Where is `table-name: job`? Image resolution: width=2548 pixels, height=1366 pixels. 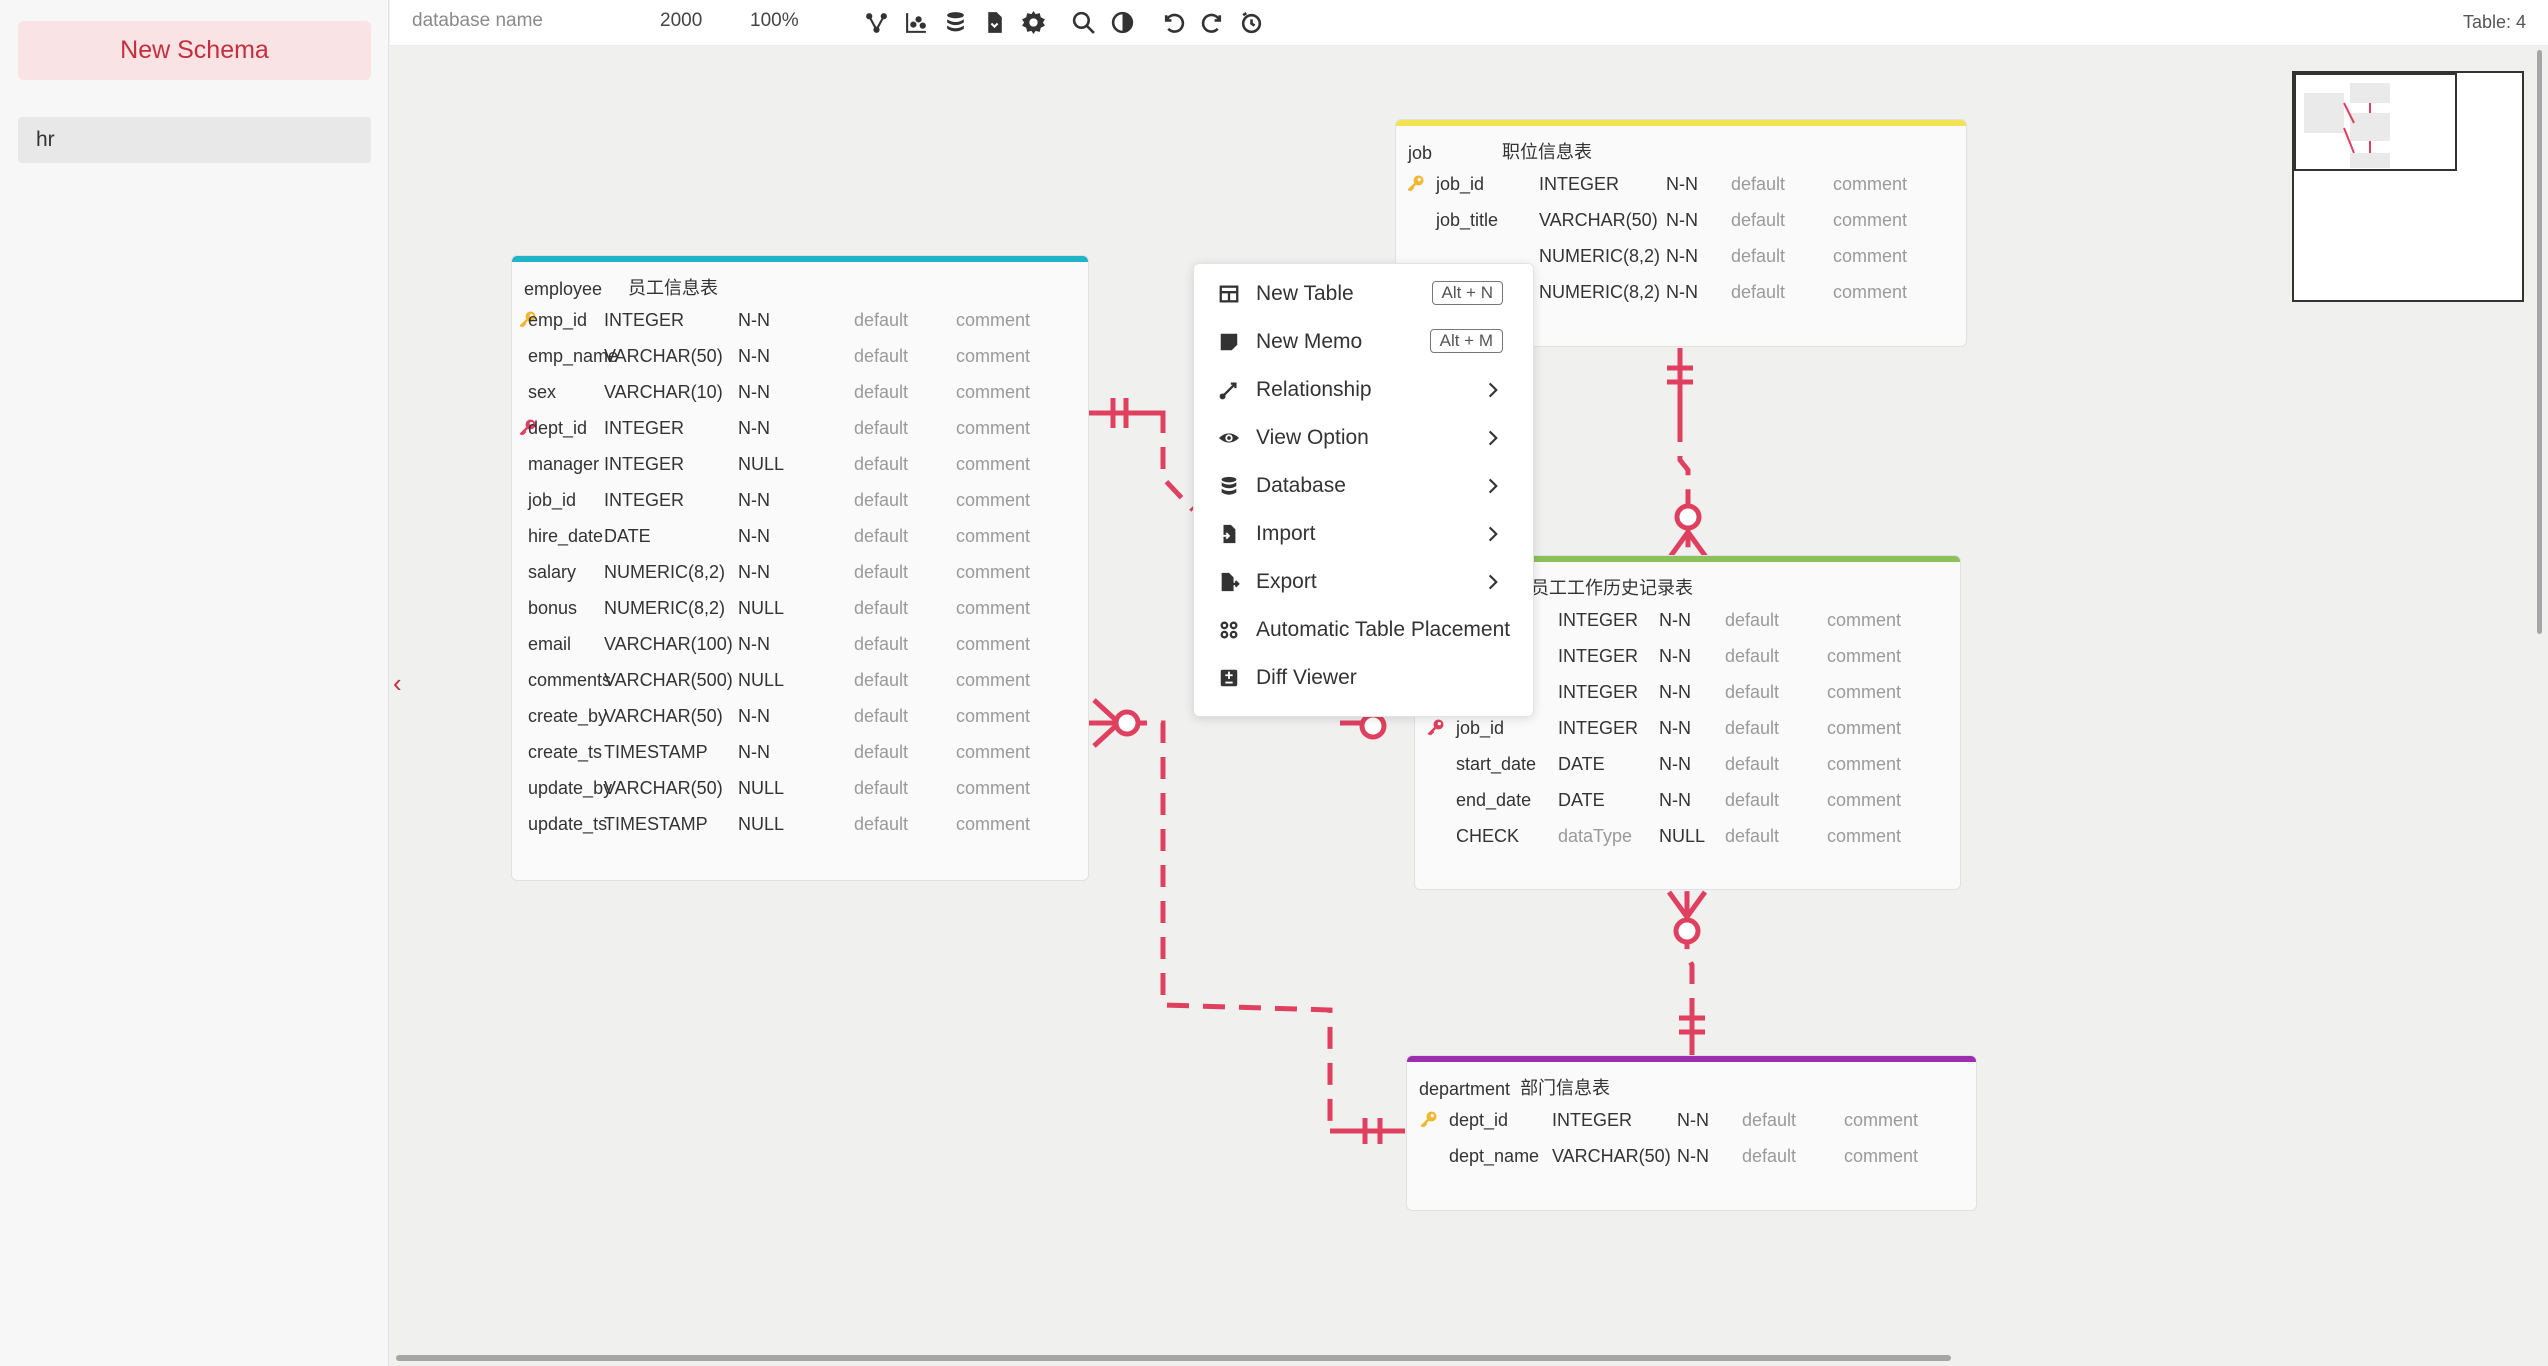
table-name: job is located at coordinates (1420, 153).